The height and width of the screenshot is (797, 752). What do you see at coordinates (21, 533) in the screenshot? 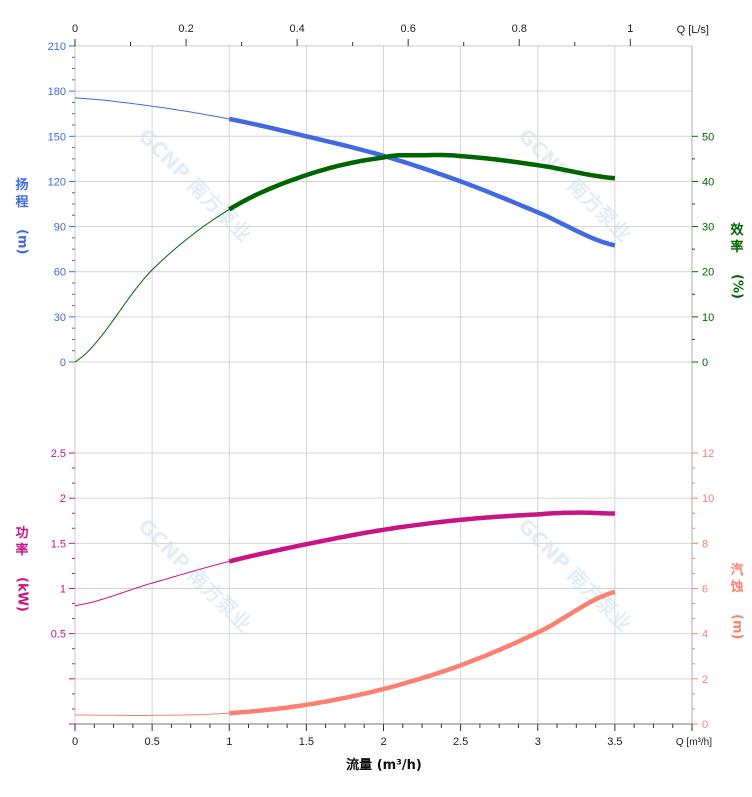
I see `power-axis-title-char: 功` at bounding box center [21, 533].